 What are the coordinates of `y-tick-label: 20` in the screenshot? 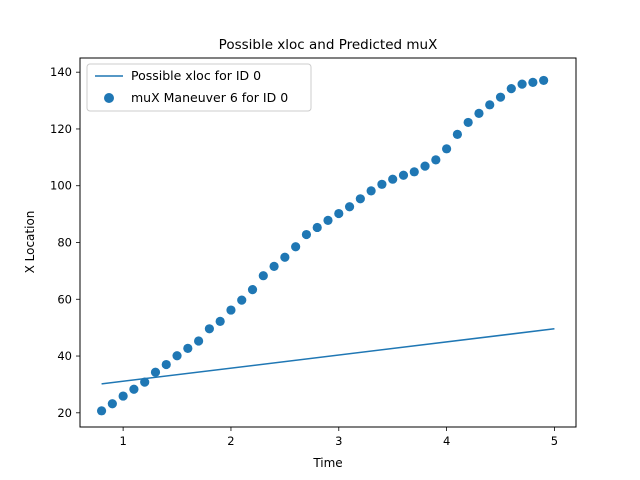 It's located at (64, 413).